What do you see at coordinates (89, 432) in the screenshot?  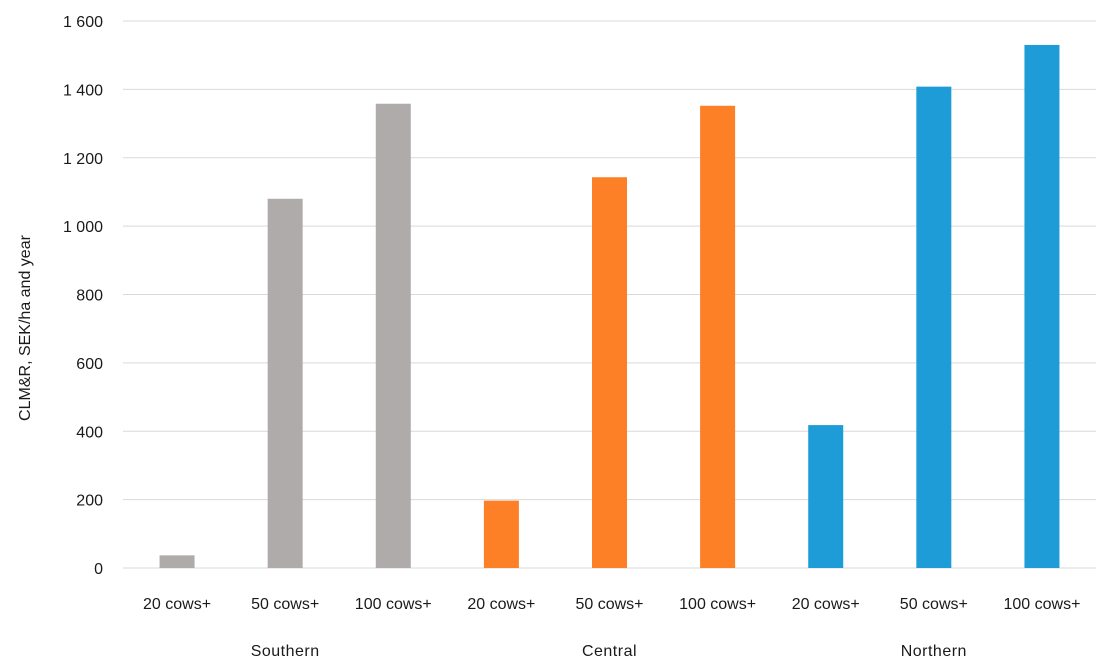 I see `y-tick-label: 400` at bounding box center [89, 432].